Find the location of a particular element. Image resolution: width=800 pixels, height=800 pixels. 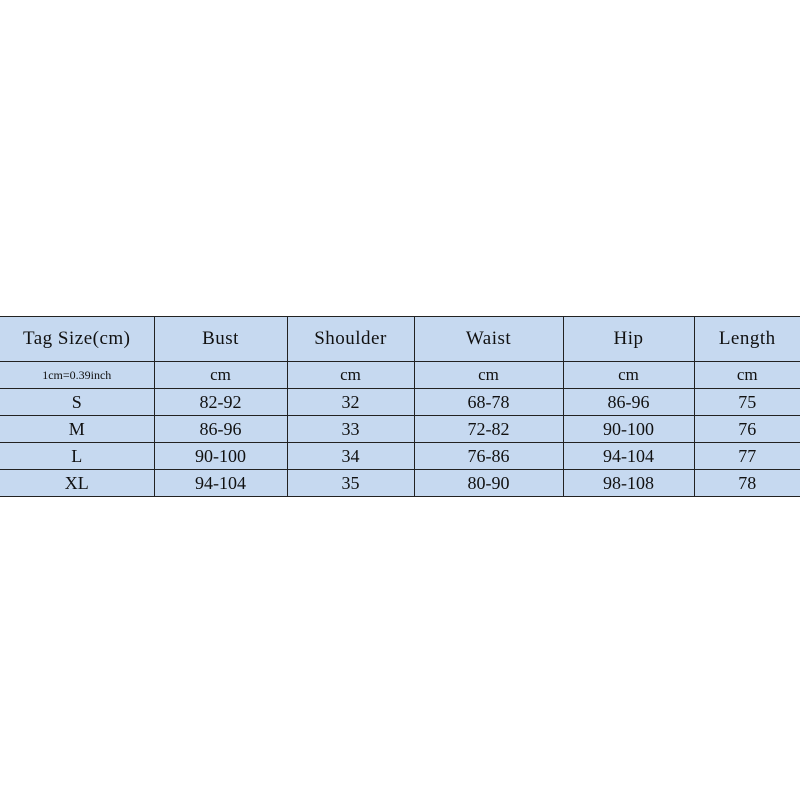

units-cell: 1cm=0.39inch is located at coordinates (77, 375).